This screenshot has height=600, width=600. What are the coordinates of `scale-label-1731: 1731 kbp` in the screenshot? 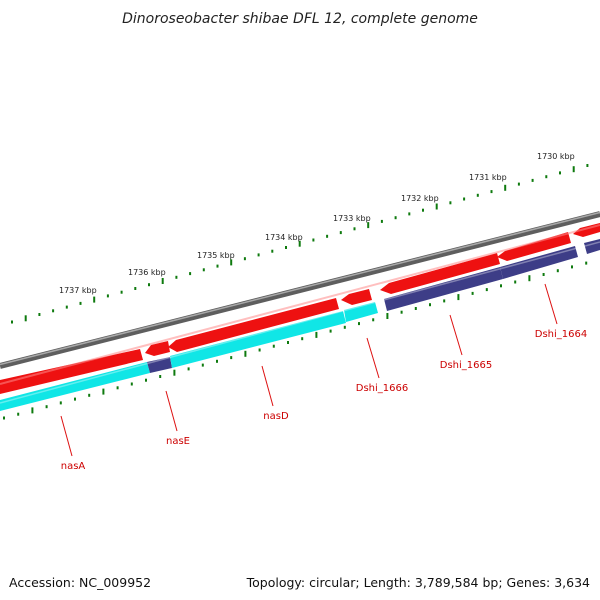 It's located at (488, 177).